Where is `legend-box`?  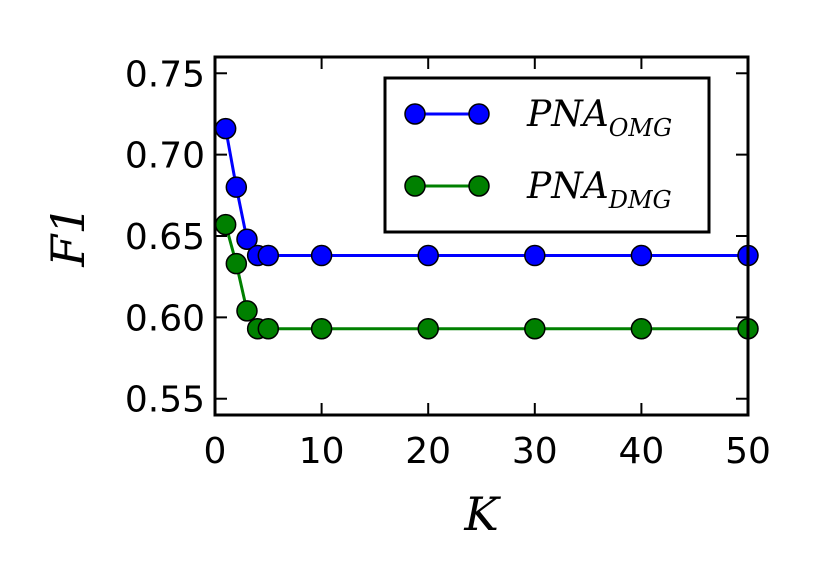
legend-box is located at coordinates (547, 155).